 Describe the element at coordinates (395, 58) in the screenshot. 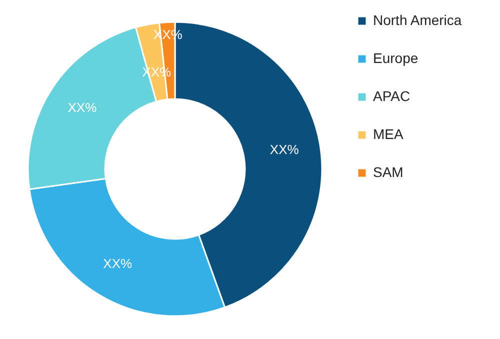

I see `legend-label: Europe` at that location.